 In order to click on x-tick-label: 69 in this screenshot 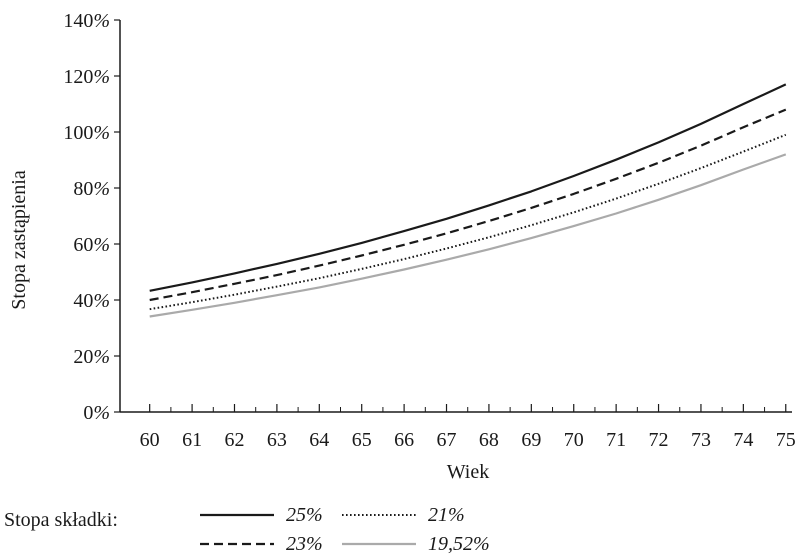, I will do `click(531, 440)`.